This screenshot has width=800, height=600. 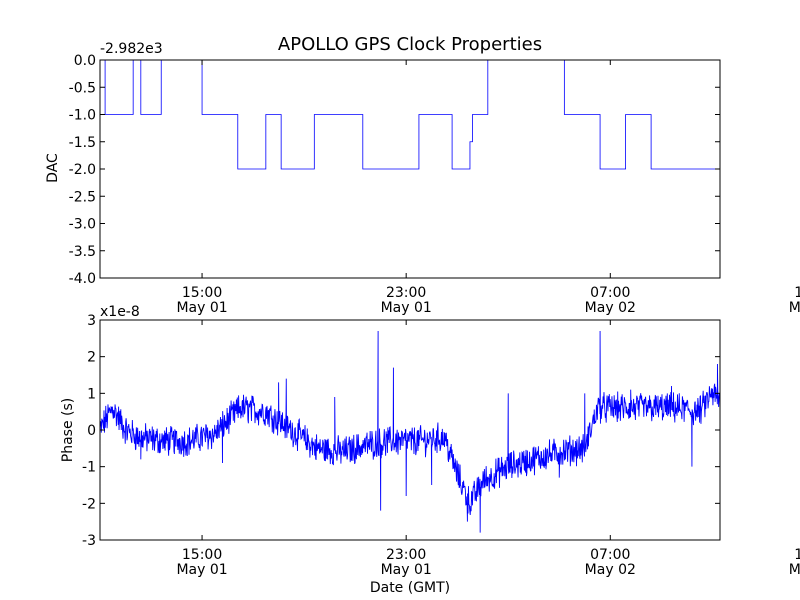 What do you see at coordinates (406, 555) in the screenshot?
I see `phase-x-tick-time: 23:00` at bounding box center [406, 555].